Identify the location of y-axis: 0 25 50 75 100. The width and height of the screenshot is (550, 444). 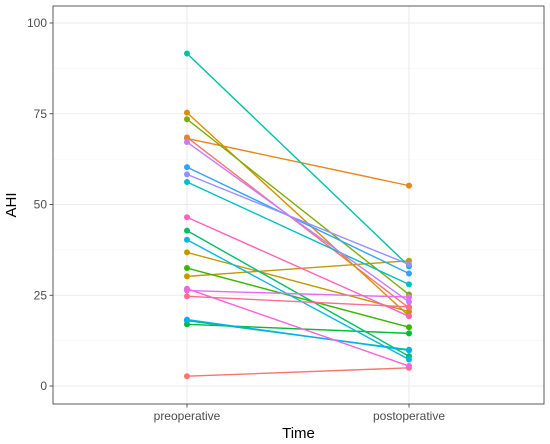
(40, 204).